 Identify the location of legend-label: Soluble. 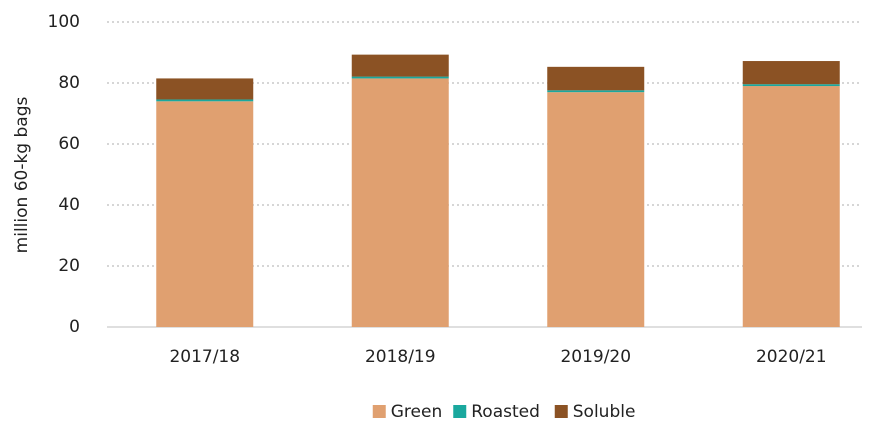
(604, 412).